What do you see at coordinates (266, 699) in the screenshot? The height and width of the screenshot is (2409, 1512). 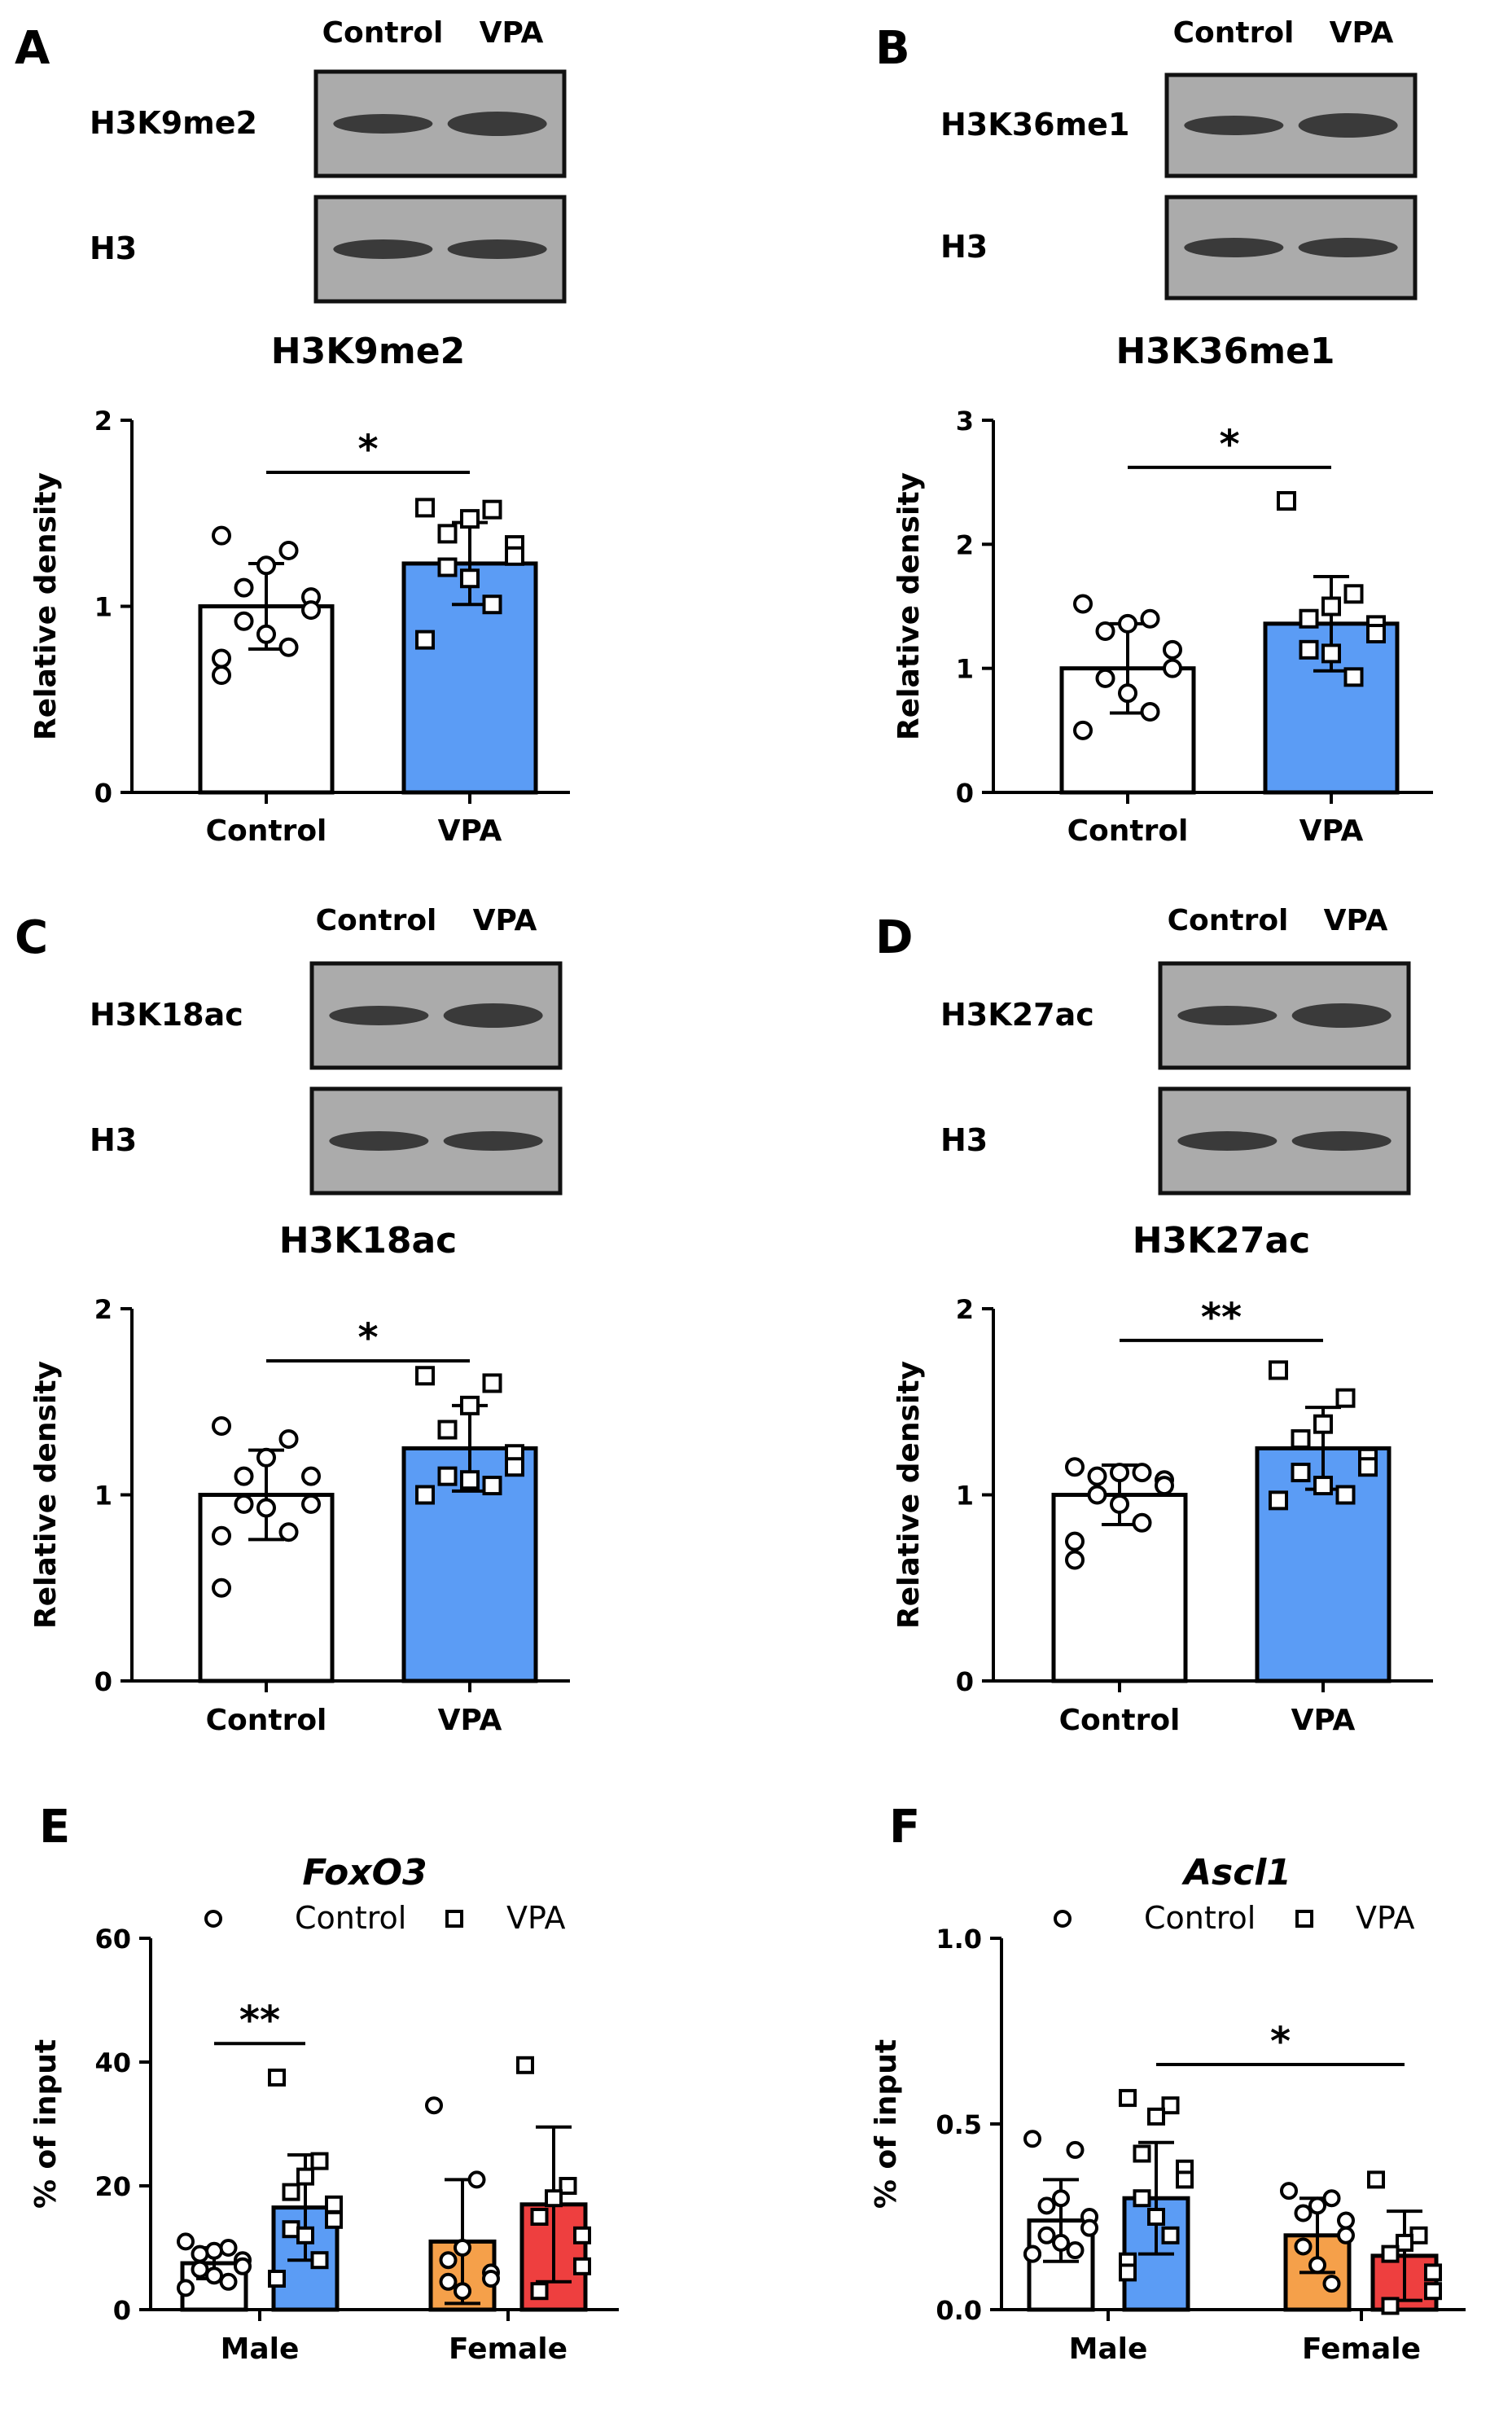 I see `bar` at bounding box center [266, 699].